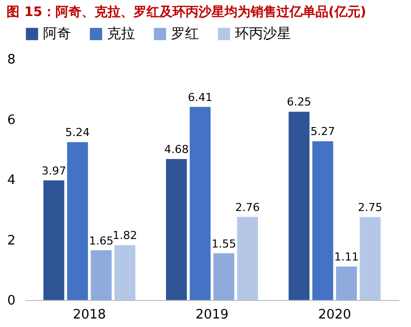 The width and height of the screenshot is (411, 327). I want to click on legend-label: 克拉, so click(121, 34).